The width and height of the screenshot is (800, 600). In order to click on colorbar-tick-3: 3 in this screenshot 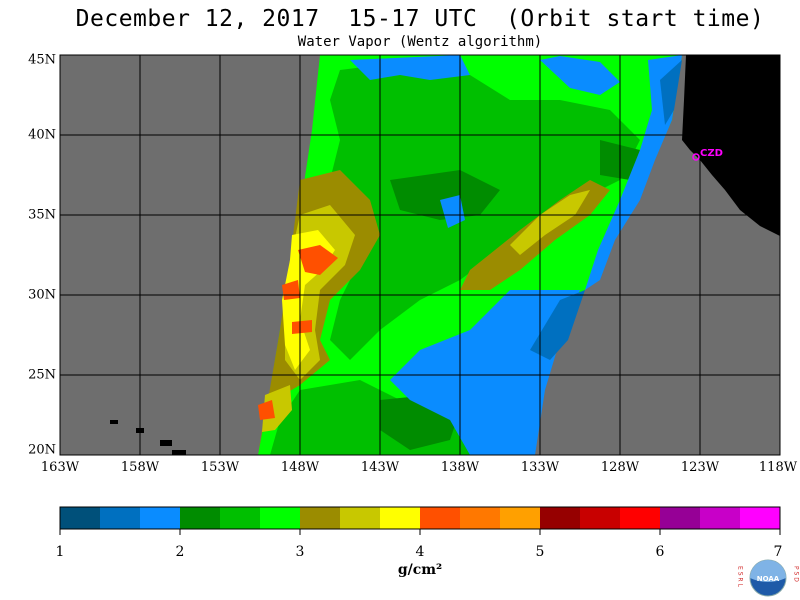, I will do `click(300, 552)`.